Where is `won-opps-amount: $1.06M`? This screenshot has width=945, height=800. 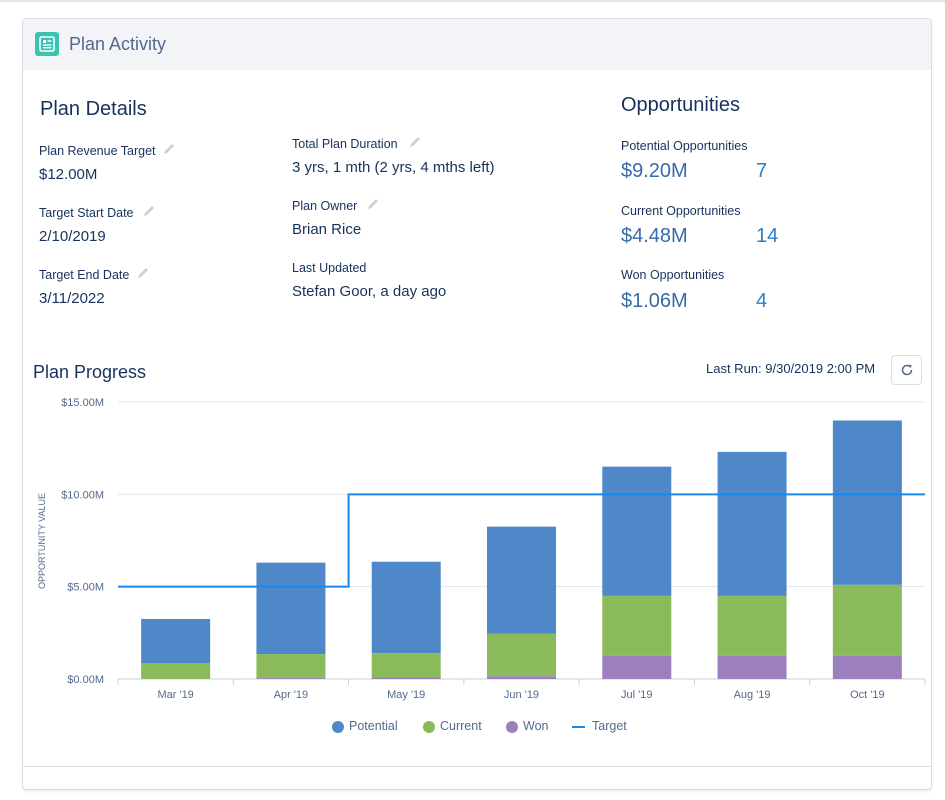
won-opps-amount: $1.06M is located at coordinates (654, 301).